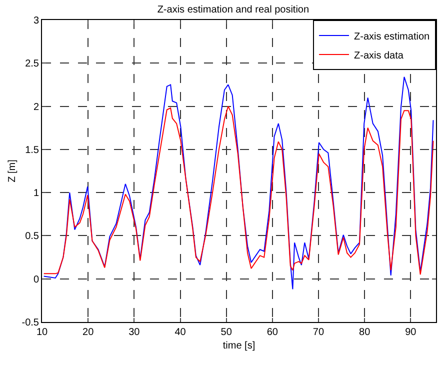 The width and height of the screenshot is (440, 366). Describe the element at coordinates (365, 332) in the screenshot. I see `x-tick-label: 80` at that location.